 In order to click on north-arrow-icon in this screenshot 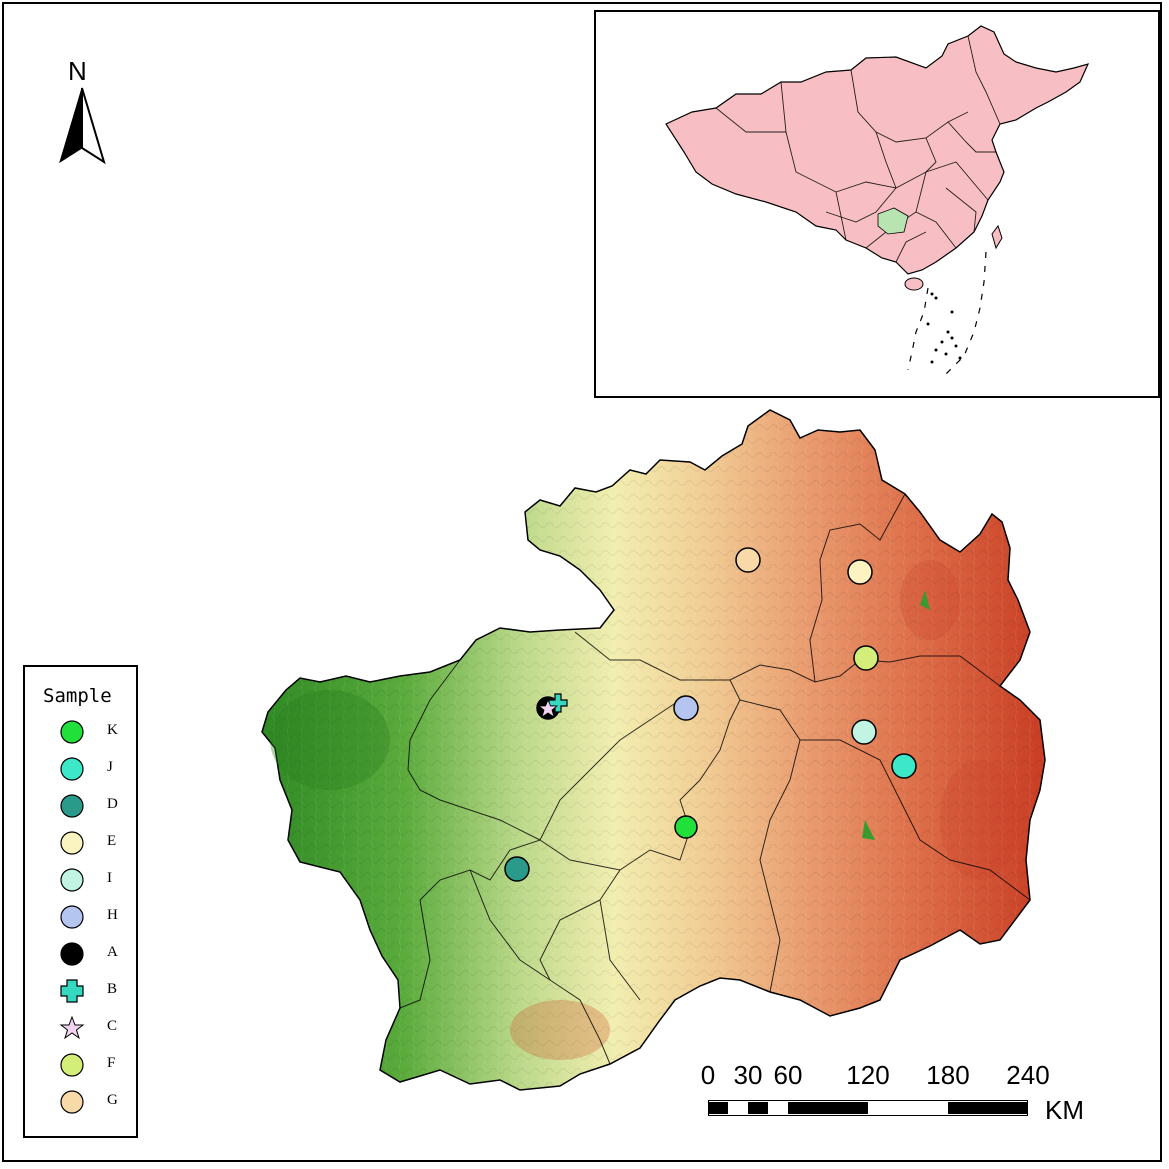, I will do `click(82, 126)`.